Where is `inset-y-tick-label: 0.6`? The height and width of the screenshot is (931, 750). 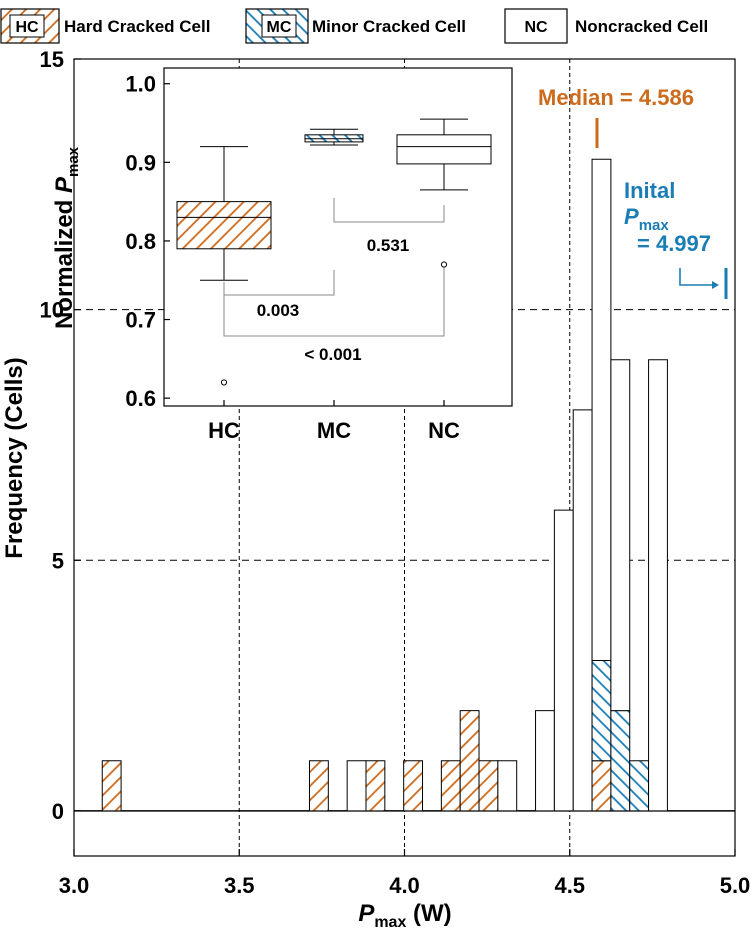 inset-y-tick-label: 0.6 is located at coordinates (140, 398).